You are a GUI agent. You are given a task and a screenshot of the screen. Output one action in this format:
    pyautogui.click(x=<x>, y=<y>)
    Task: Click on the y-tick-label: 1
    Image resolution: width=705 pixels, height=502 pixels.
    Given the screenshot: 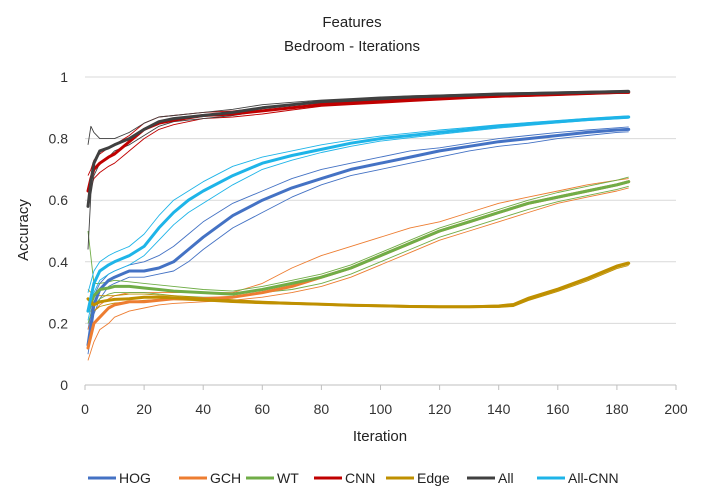 What is the action you would take?
    pyautogui.click(x=64, y=77)
    